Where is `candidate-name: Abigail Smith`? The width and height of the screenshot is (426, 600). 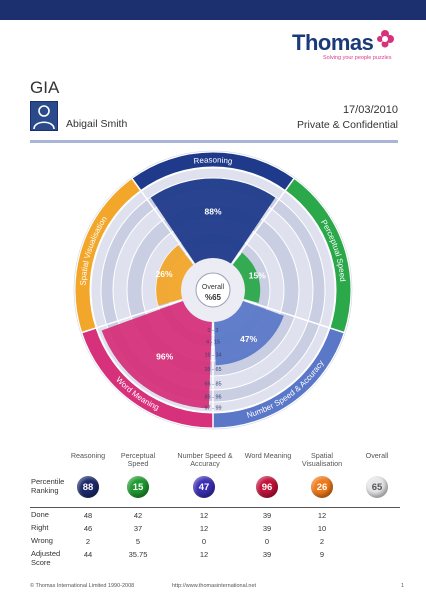 candidate-name: Abigail Smith is located at coordinates (97, 124).